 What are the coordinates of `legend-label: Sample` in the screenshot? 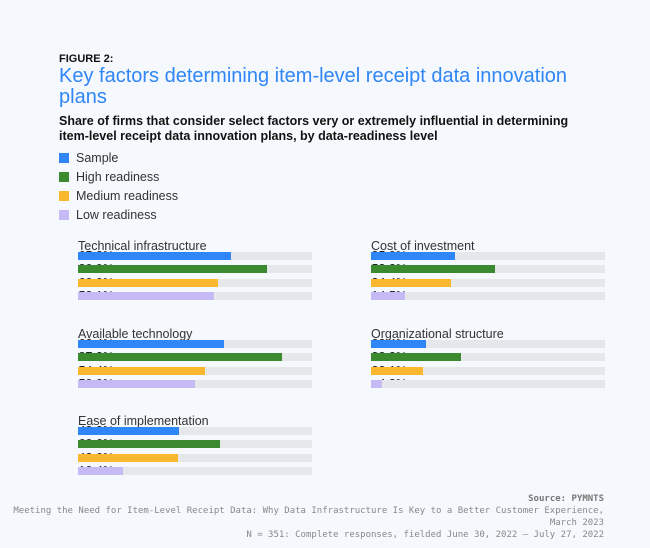 It's located at (97, 157).